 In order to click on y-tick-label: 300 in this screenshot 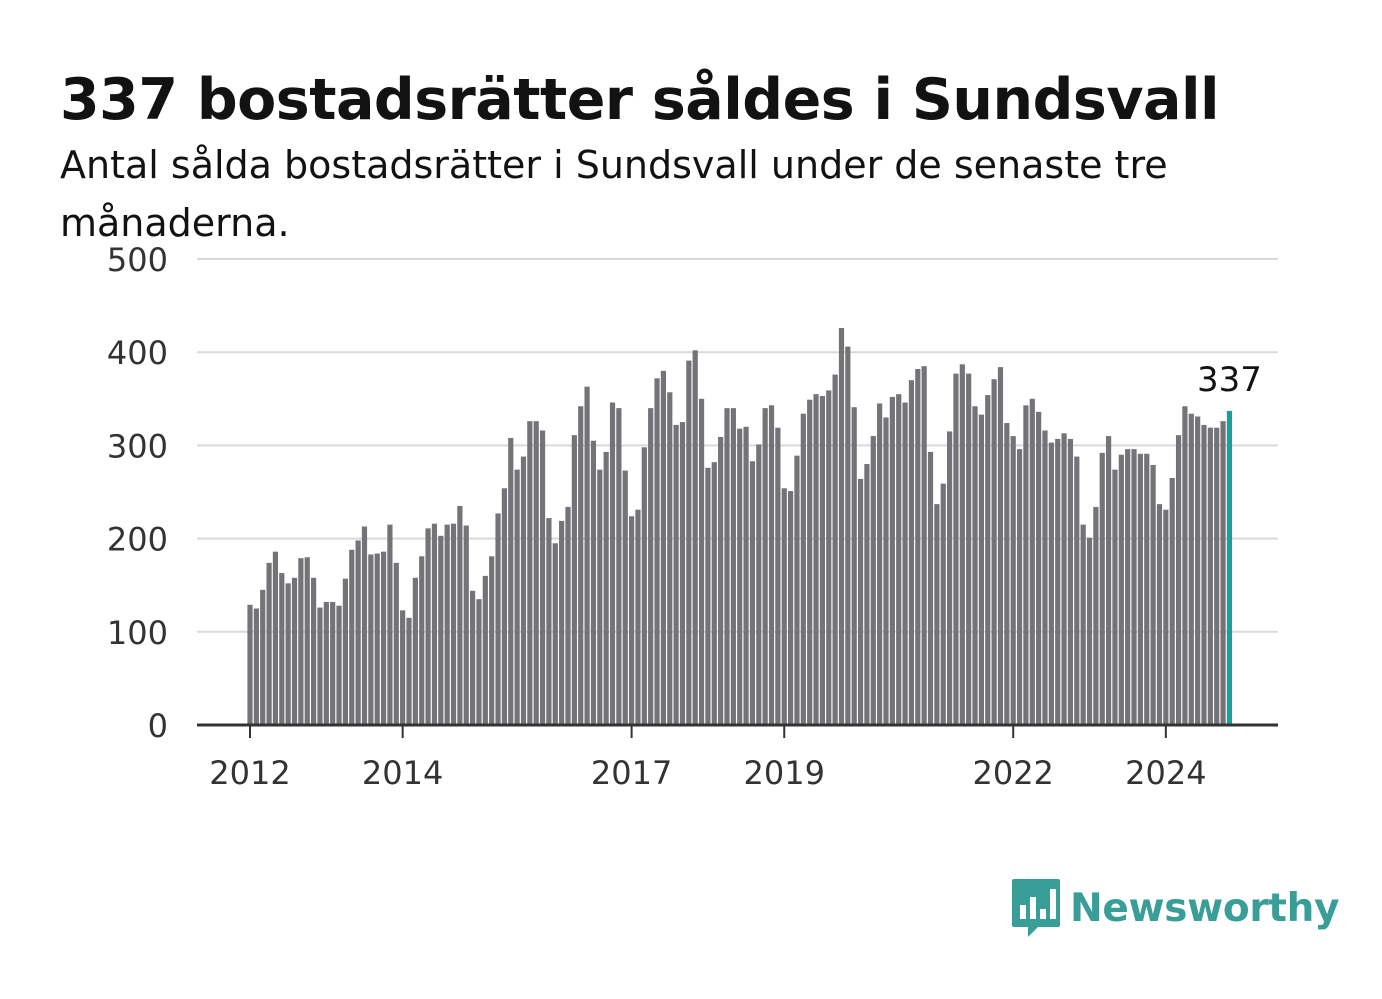, I will do `click(137, 446)`.